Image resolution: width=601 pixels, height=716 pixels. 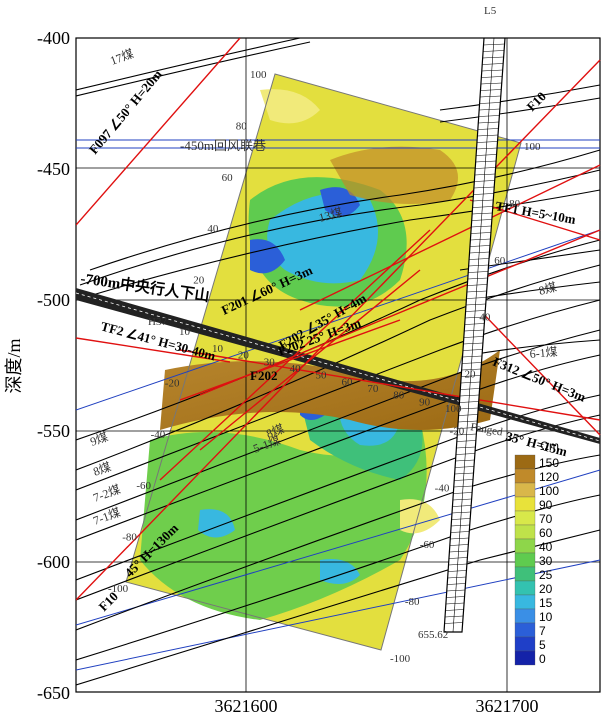 What do you see at coordinates (185, 332) in the screenshot?
I see `section-tick-left: 10` at bounding box center [185, 332].